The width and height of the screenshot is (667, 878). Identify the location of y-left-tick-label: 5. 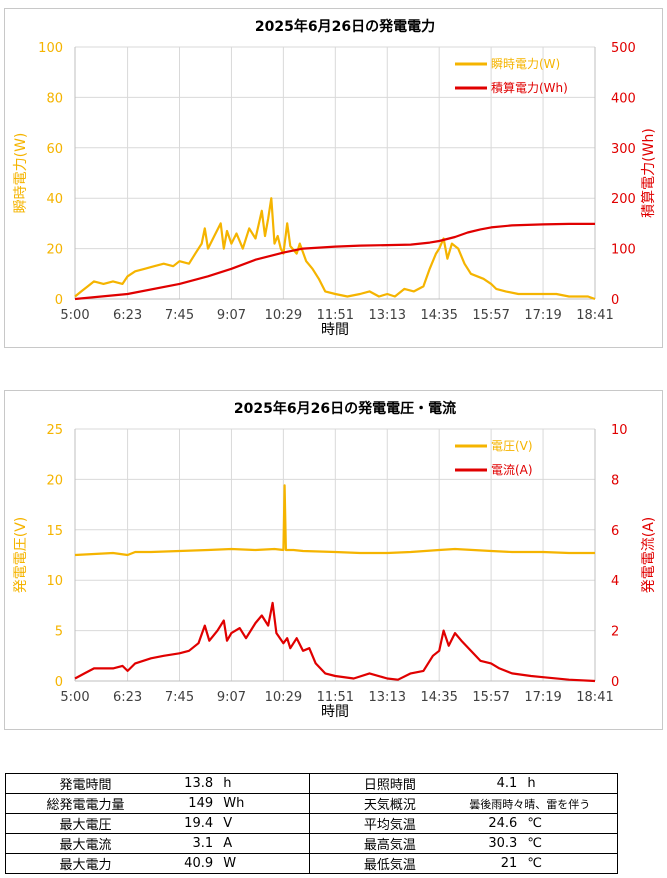
(59, 632).